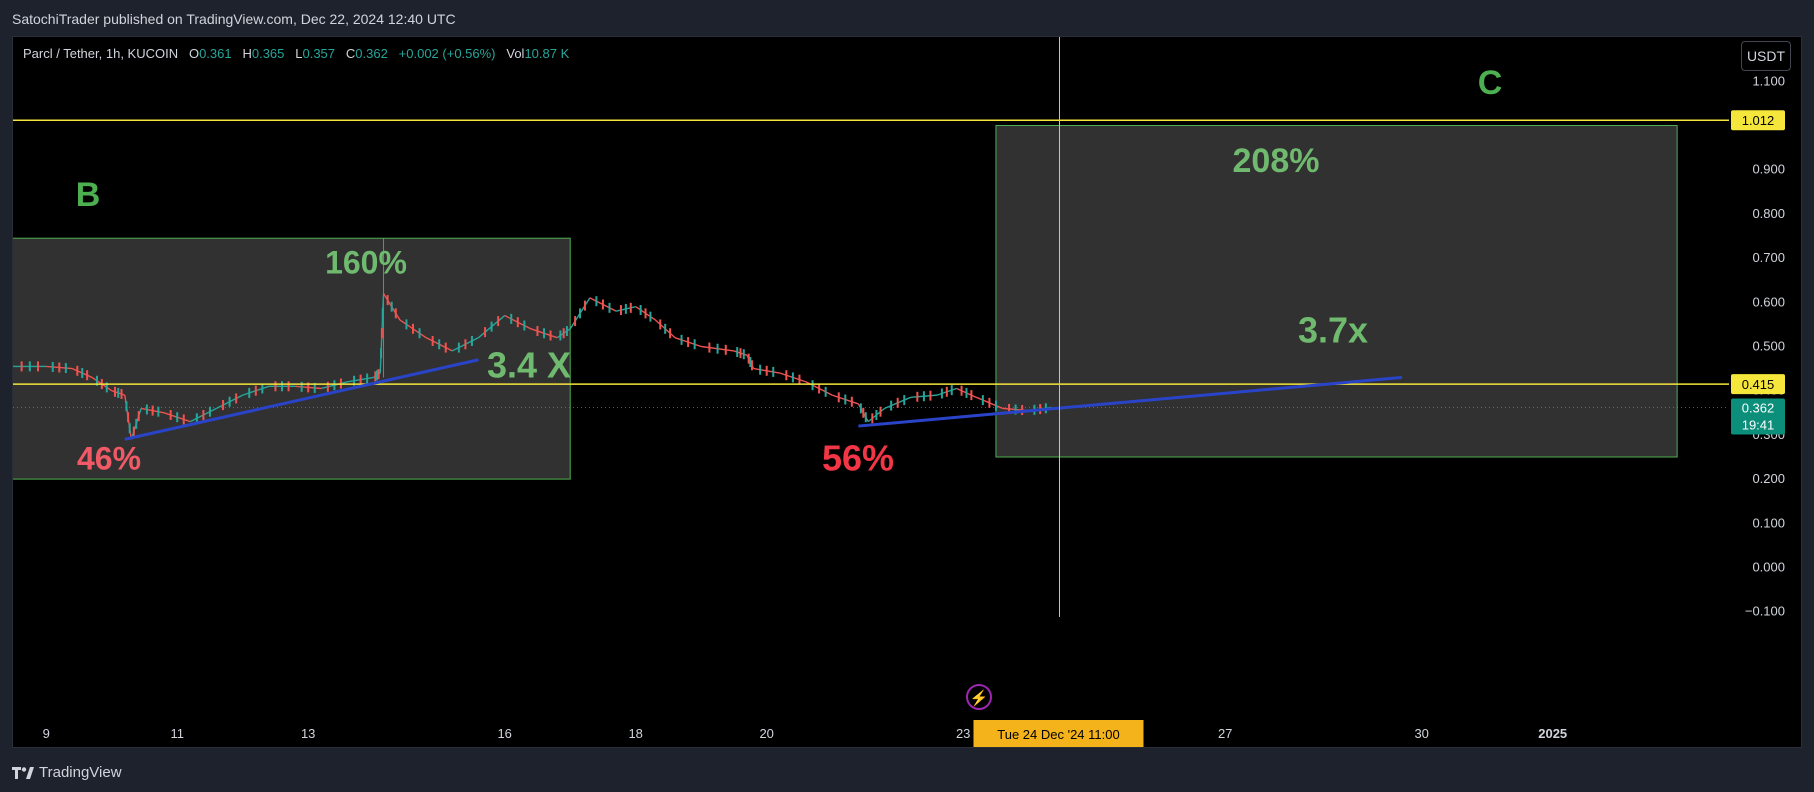  What do you see at coordinates (1758, 407) in the screenshot?
I see `last-price-value: 0.362` at bounding box center [1758, 407].